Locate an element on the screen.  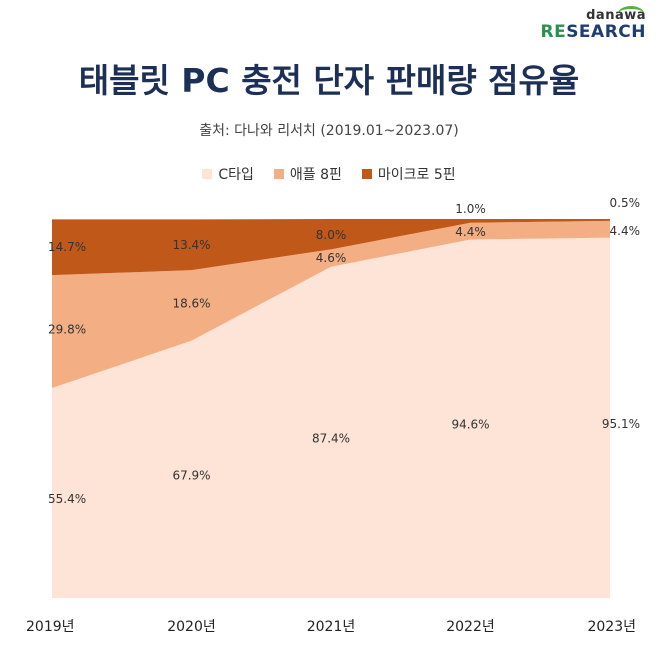
x-tick-label: 2022년 is located at coordinates (470, 627).